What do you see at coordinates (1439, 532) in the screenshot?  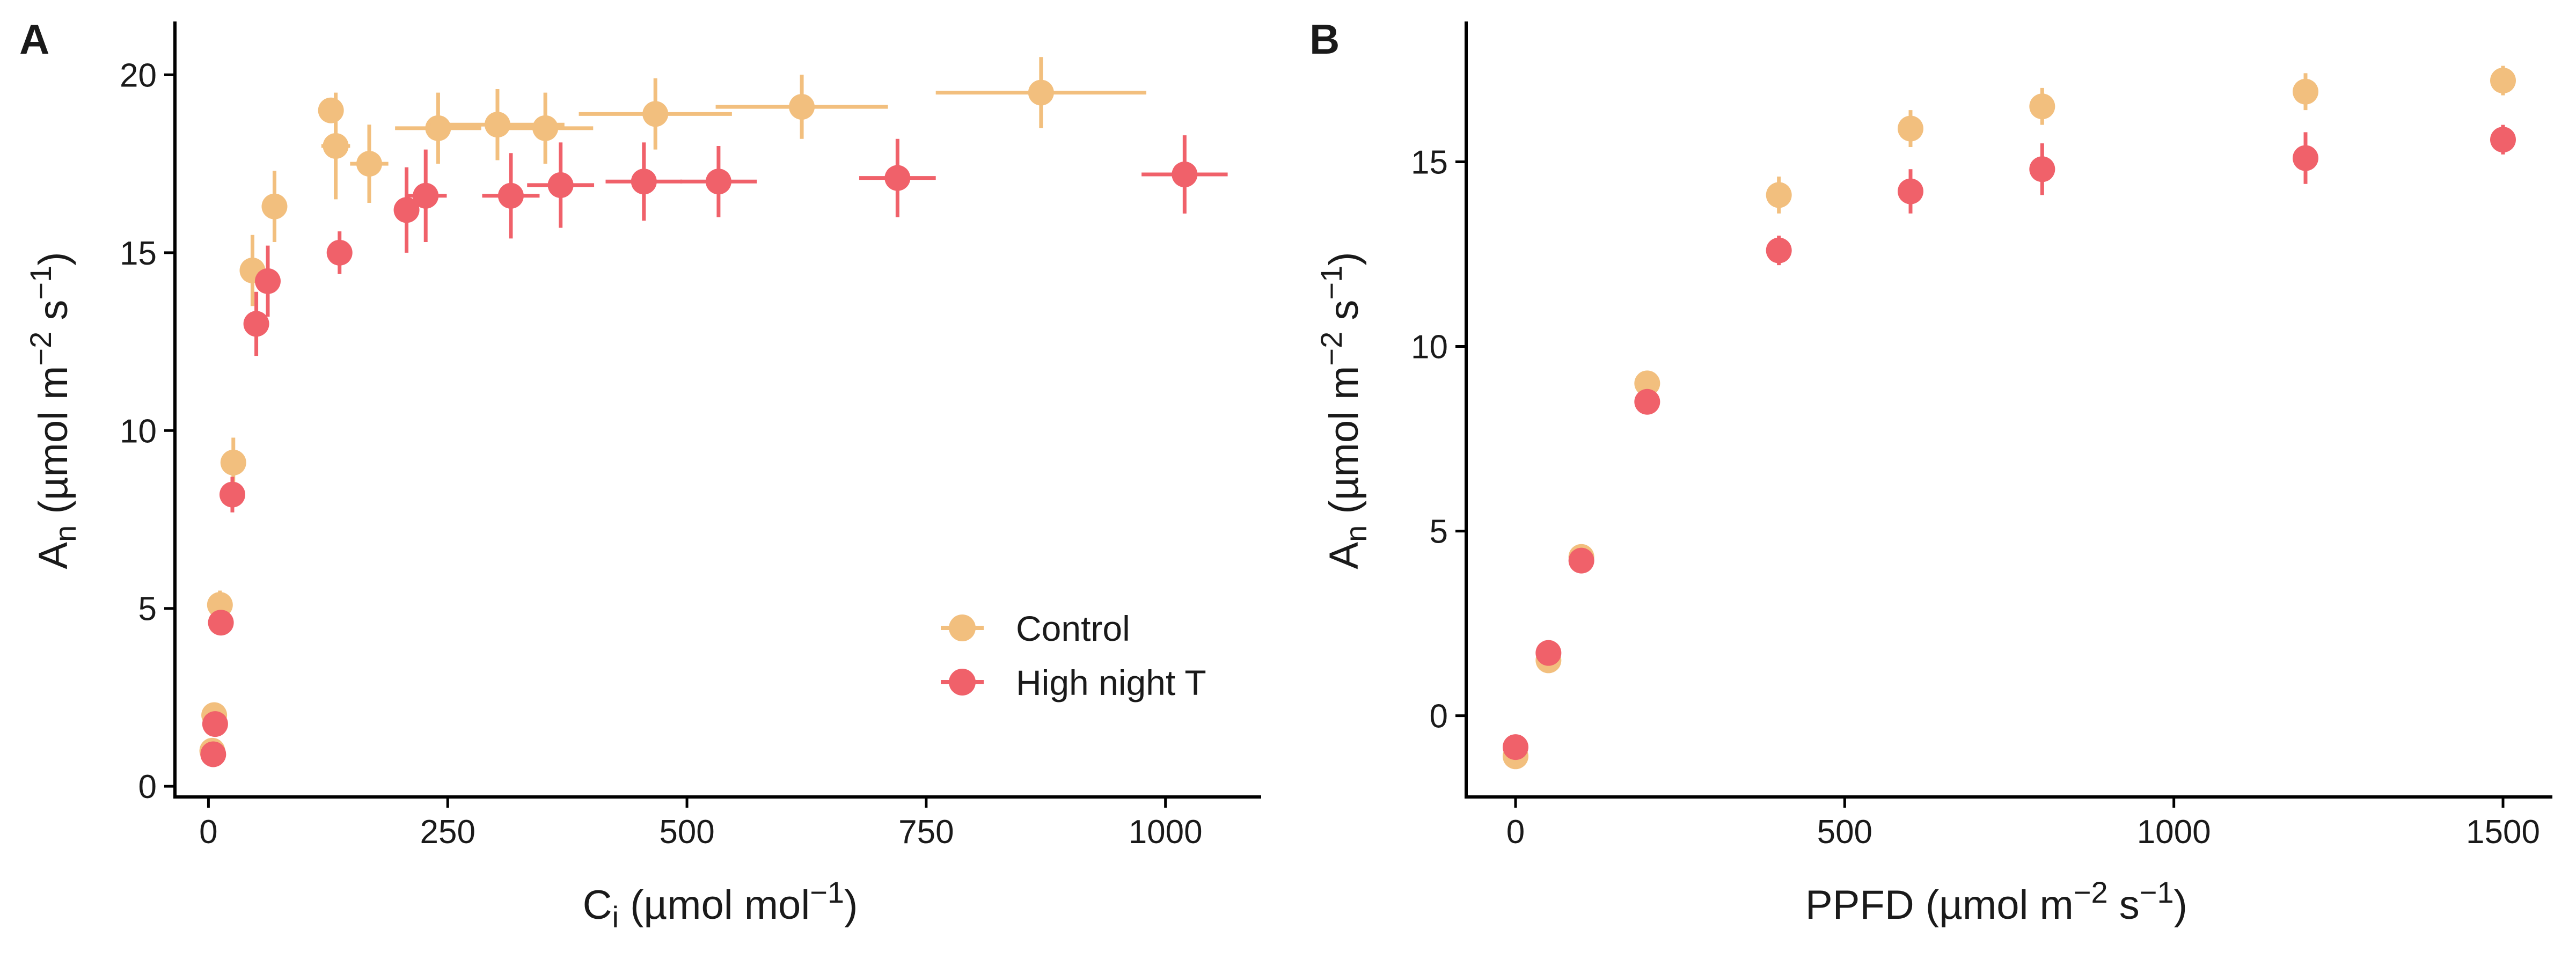 I see `panel-b-y-tick-label-1: 5` at bounding box center [1439, 532].